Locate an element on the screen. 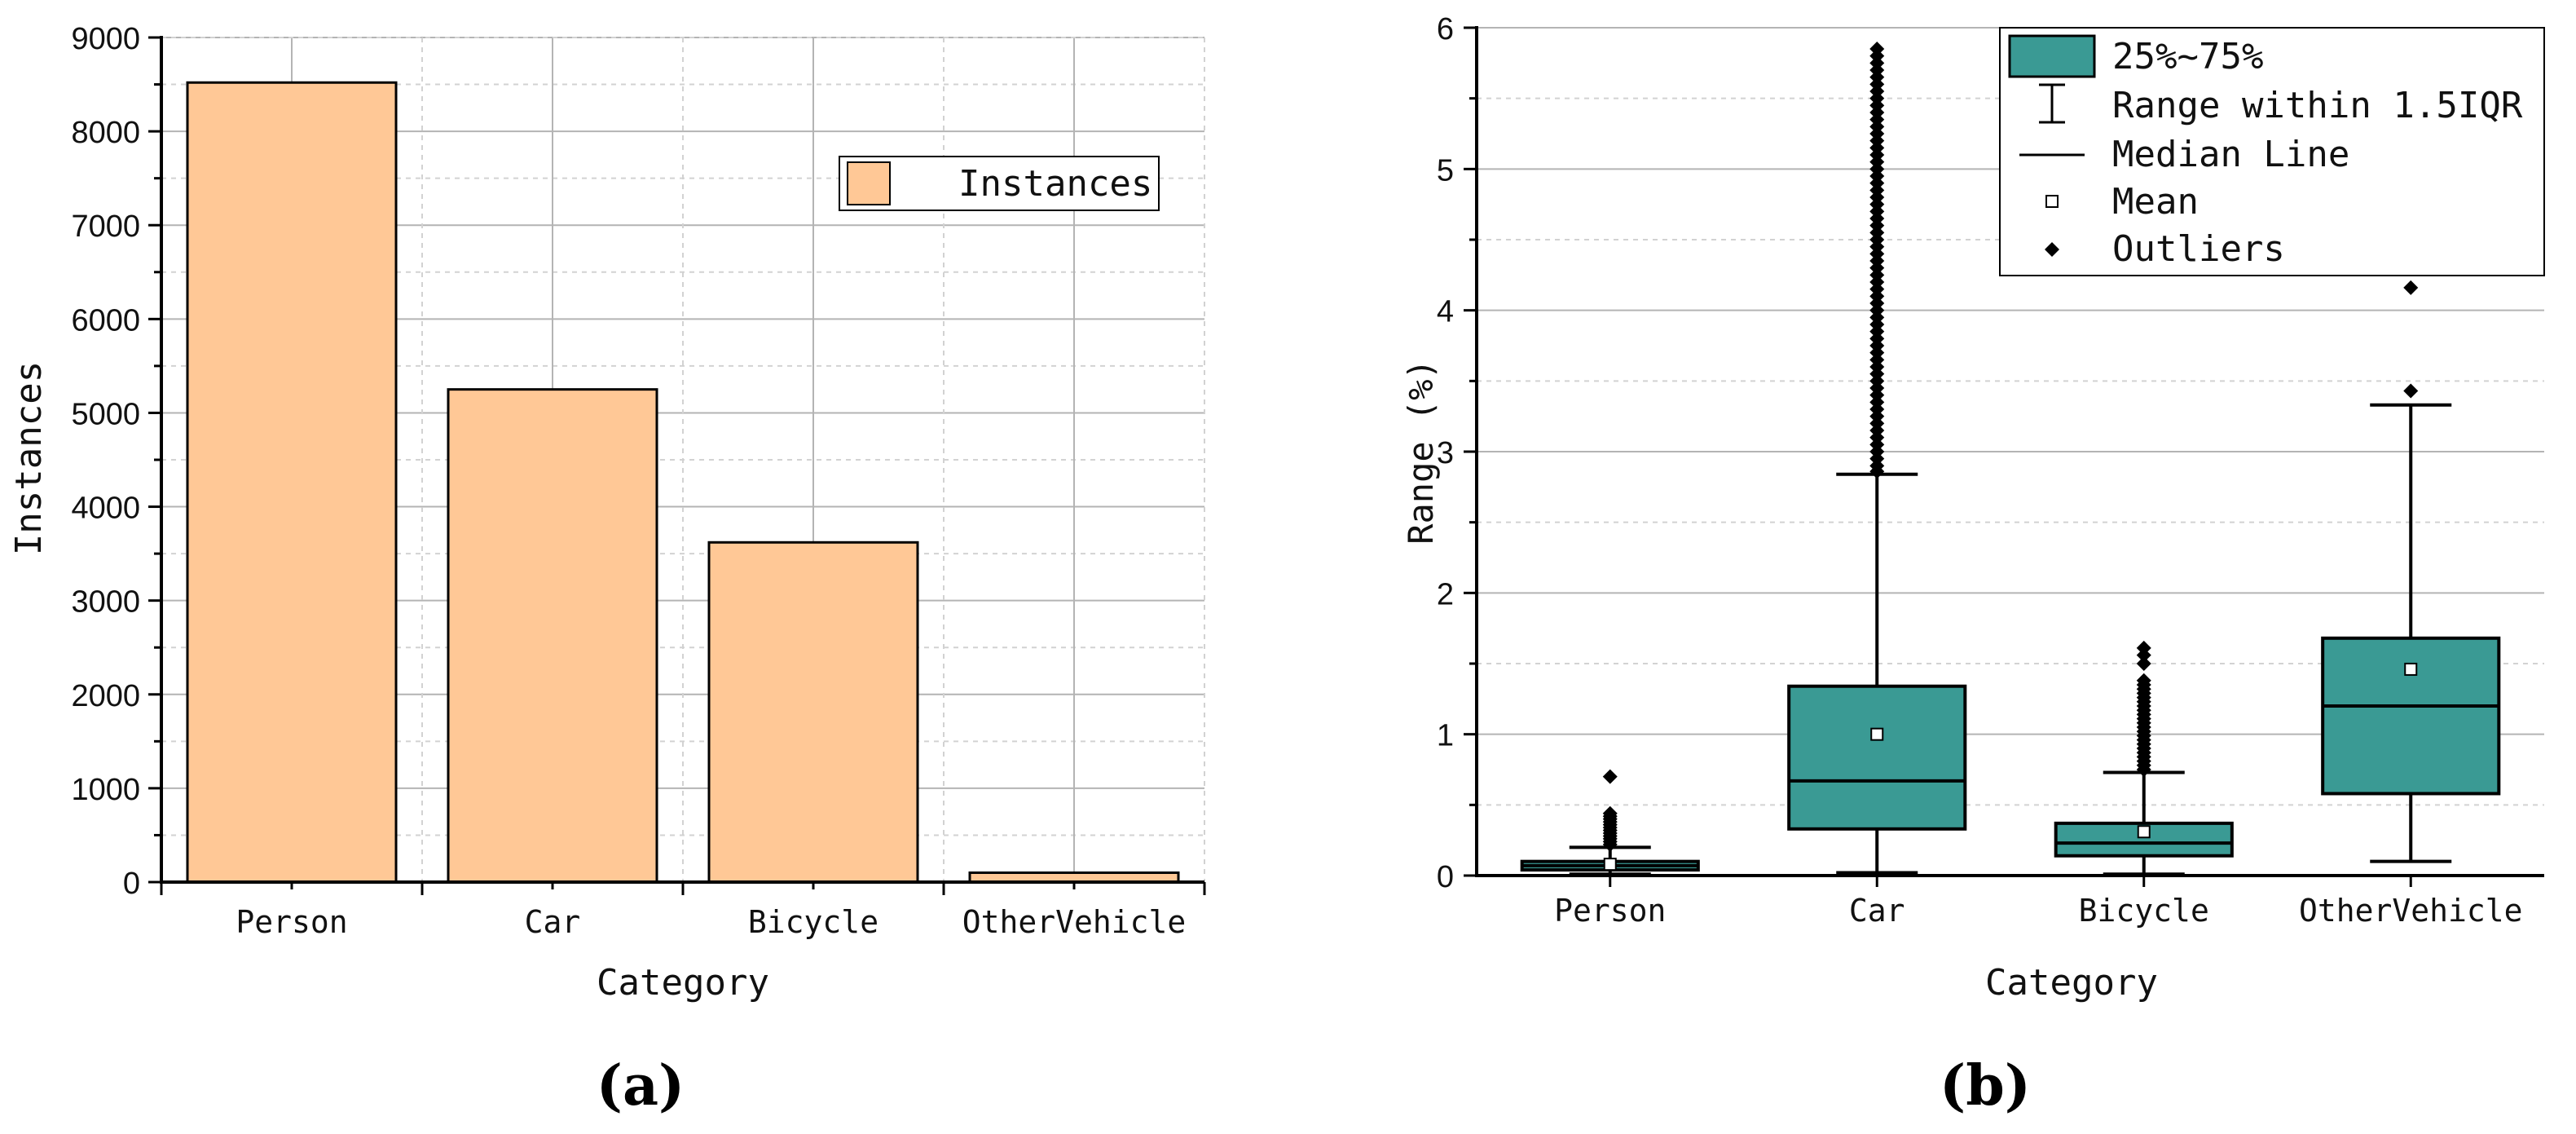 The width and height of the screenshot is (2576, 1134). box-plot-x-axis-title: Category is located at coordinates (2071, 983).